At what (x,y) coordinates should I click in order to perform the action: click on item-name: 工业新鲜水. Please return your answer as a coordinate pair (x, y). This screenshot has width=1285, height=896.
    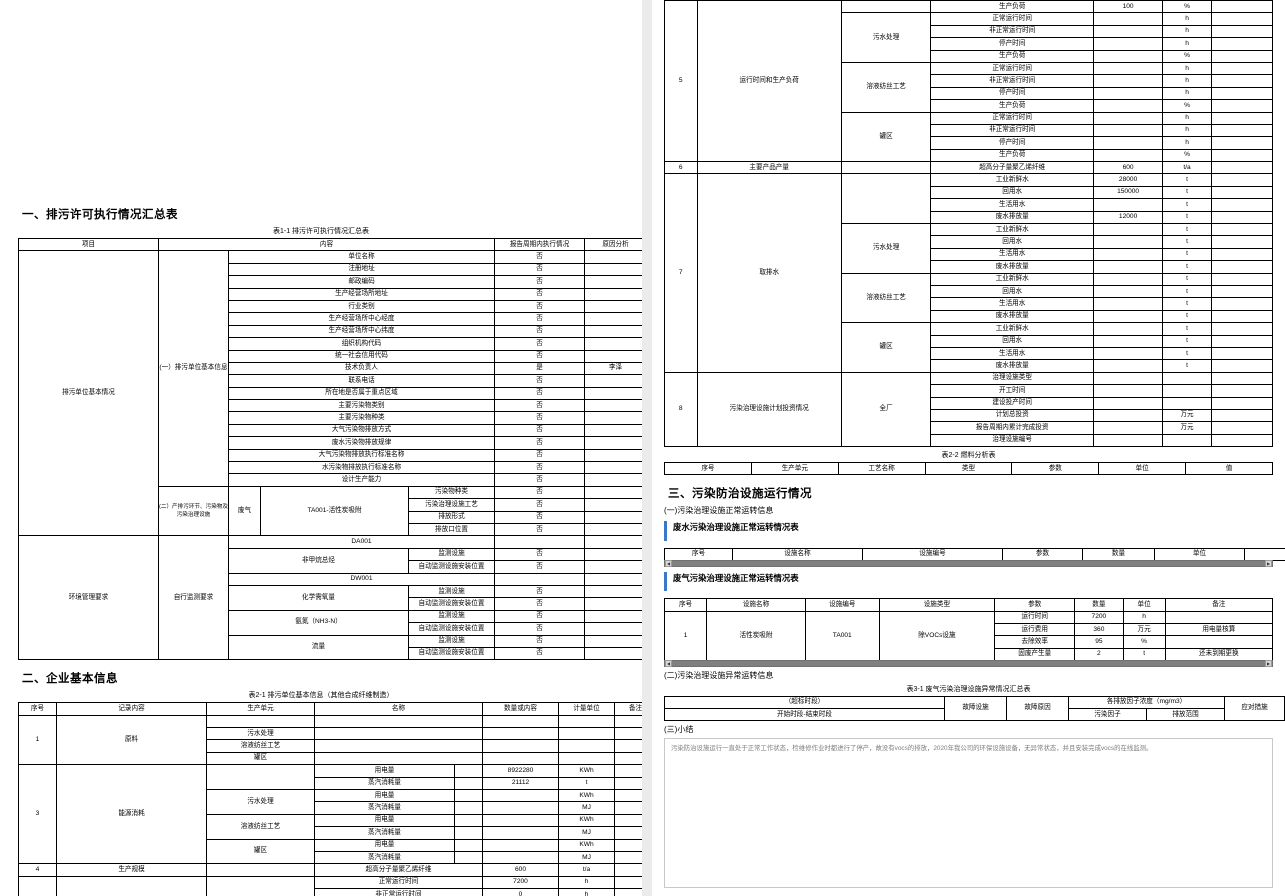
    Looking at the image, I should click on (1012, 329).